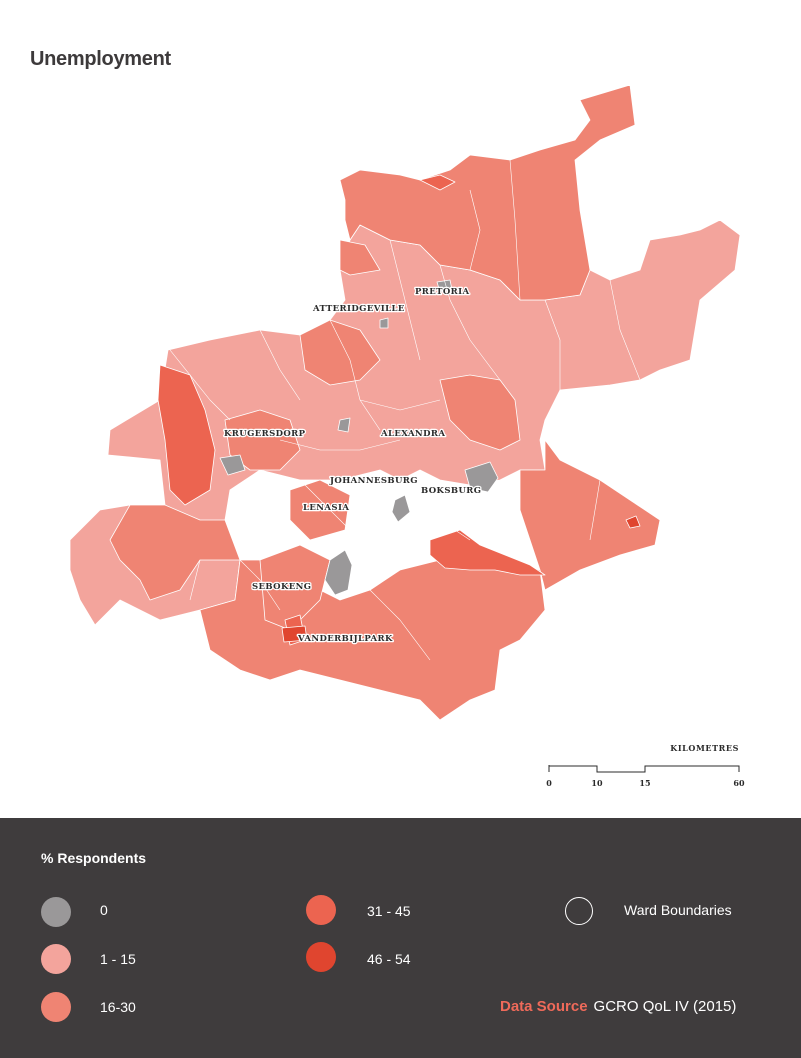  What do you see at coordinates (358, 309) in the screenshot?
I see `place-label-atteridgeville: ATTERIDGEVILLE` at bounding box center [358, 309].